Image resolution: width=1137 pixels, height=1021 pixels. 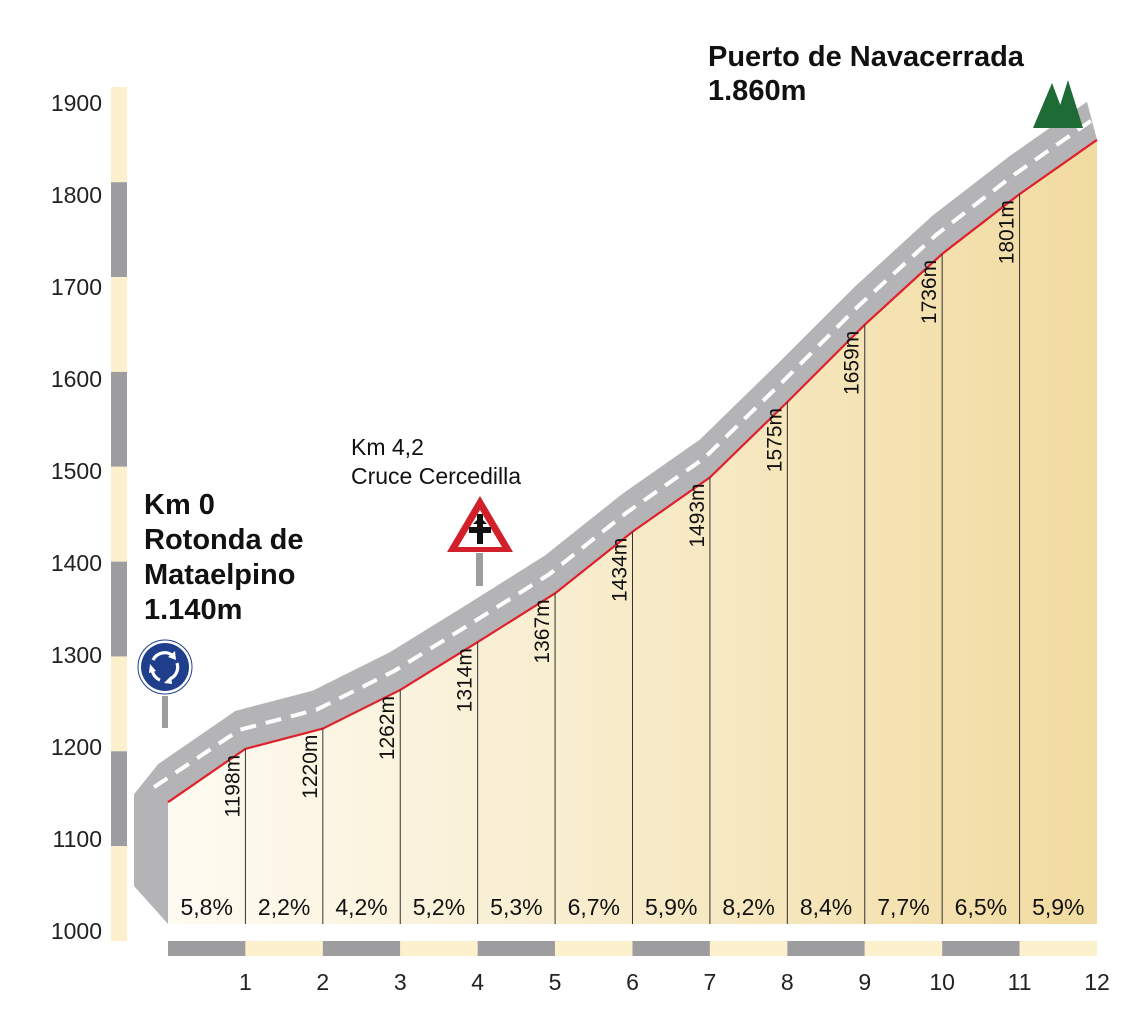 What do you see at coordinates (76, 655) in the screenshot?
I see `y-tick-label: 1300` at bounding box center [76, 655].